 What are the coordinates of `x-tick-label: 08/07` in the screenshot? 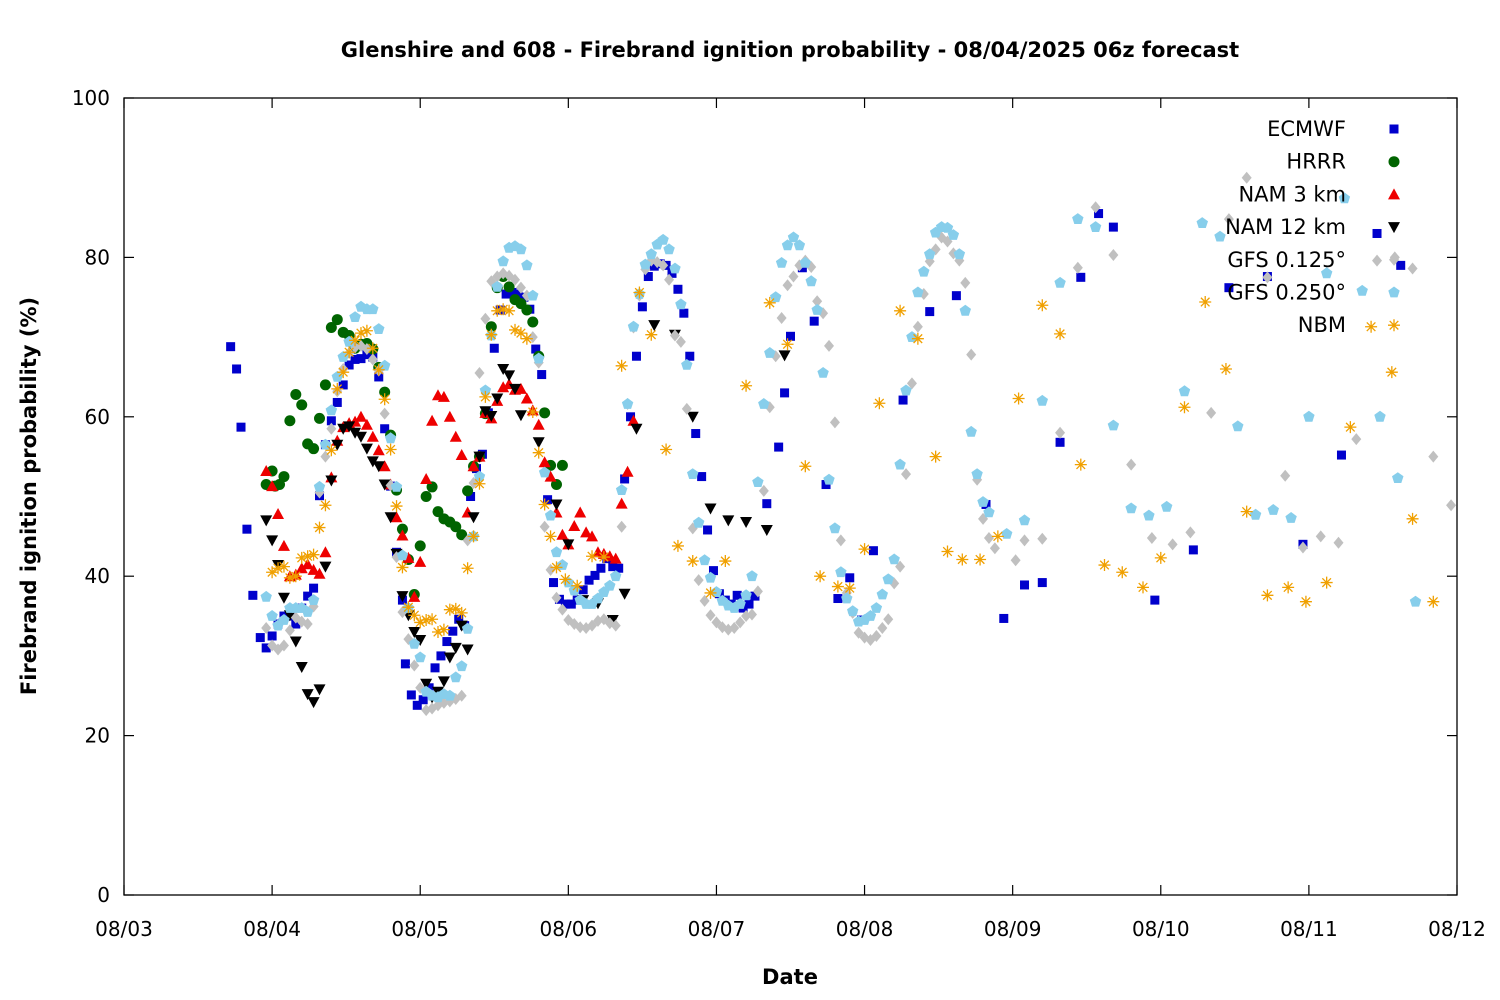 It's located at (717, 929).